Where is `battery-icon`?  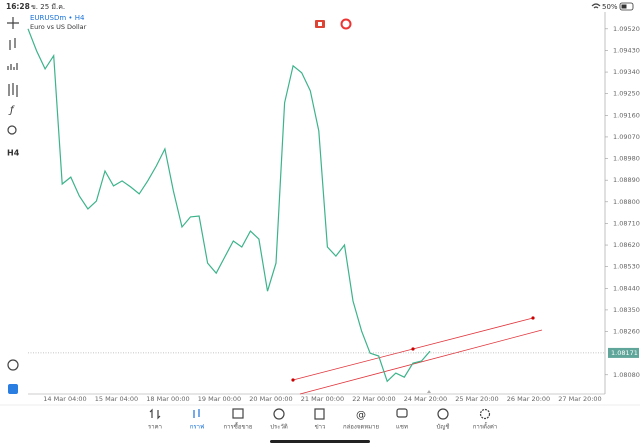
battery-icon is located at coordinates (626, 6).